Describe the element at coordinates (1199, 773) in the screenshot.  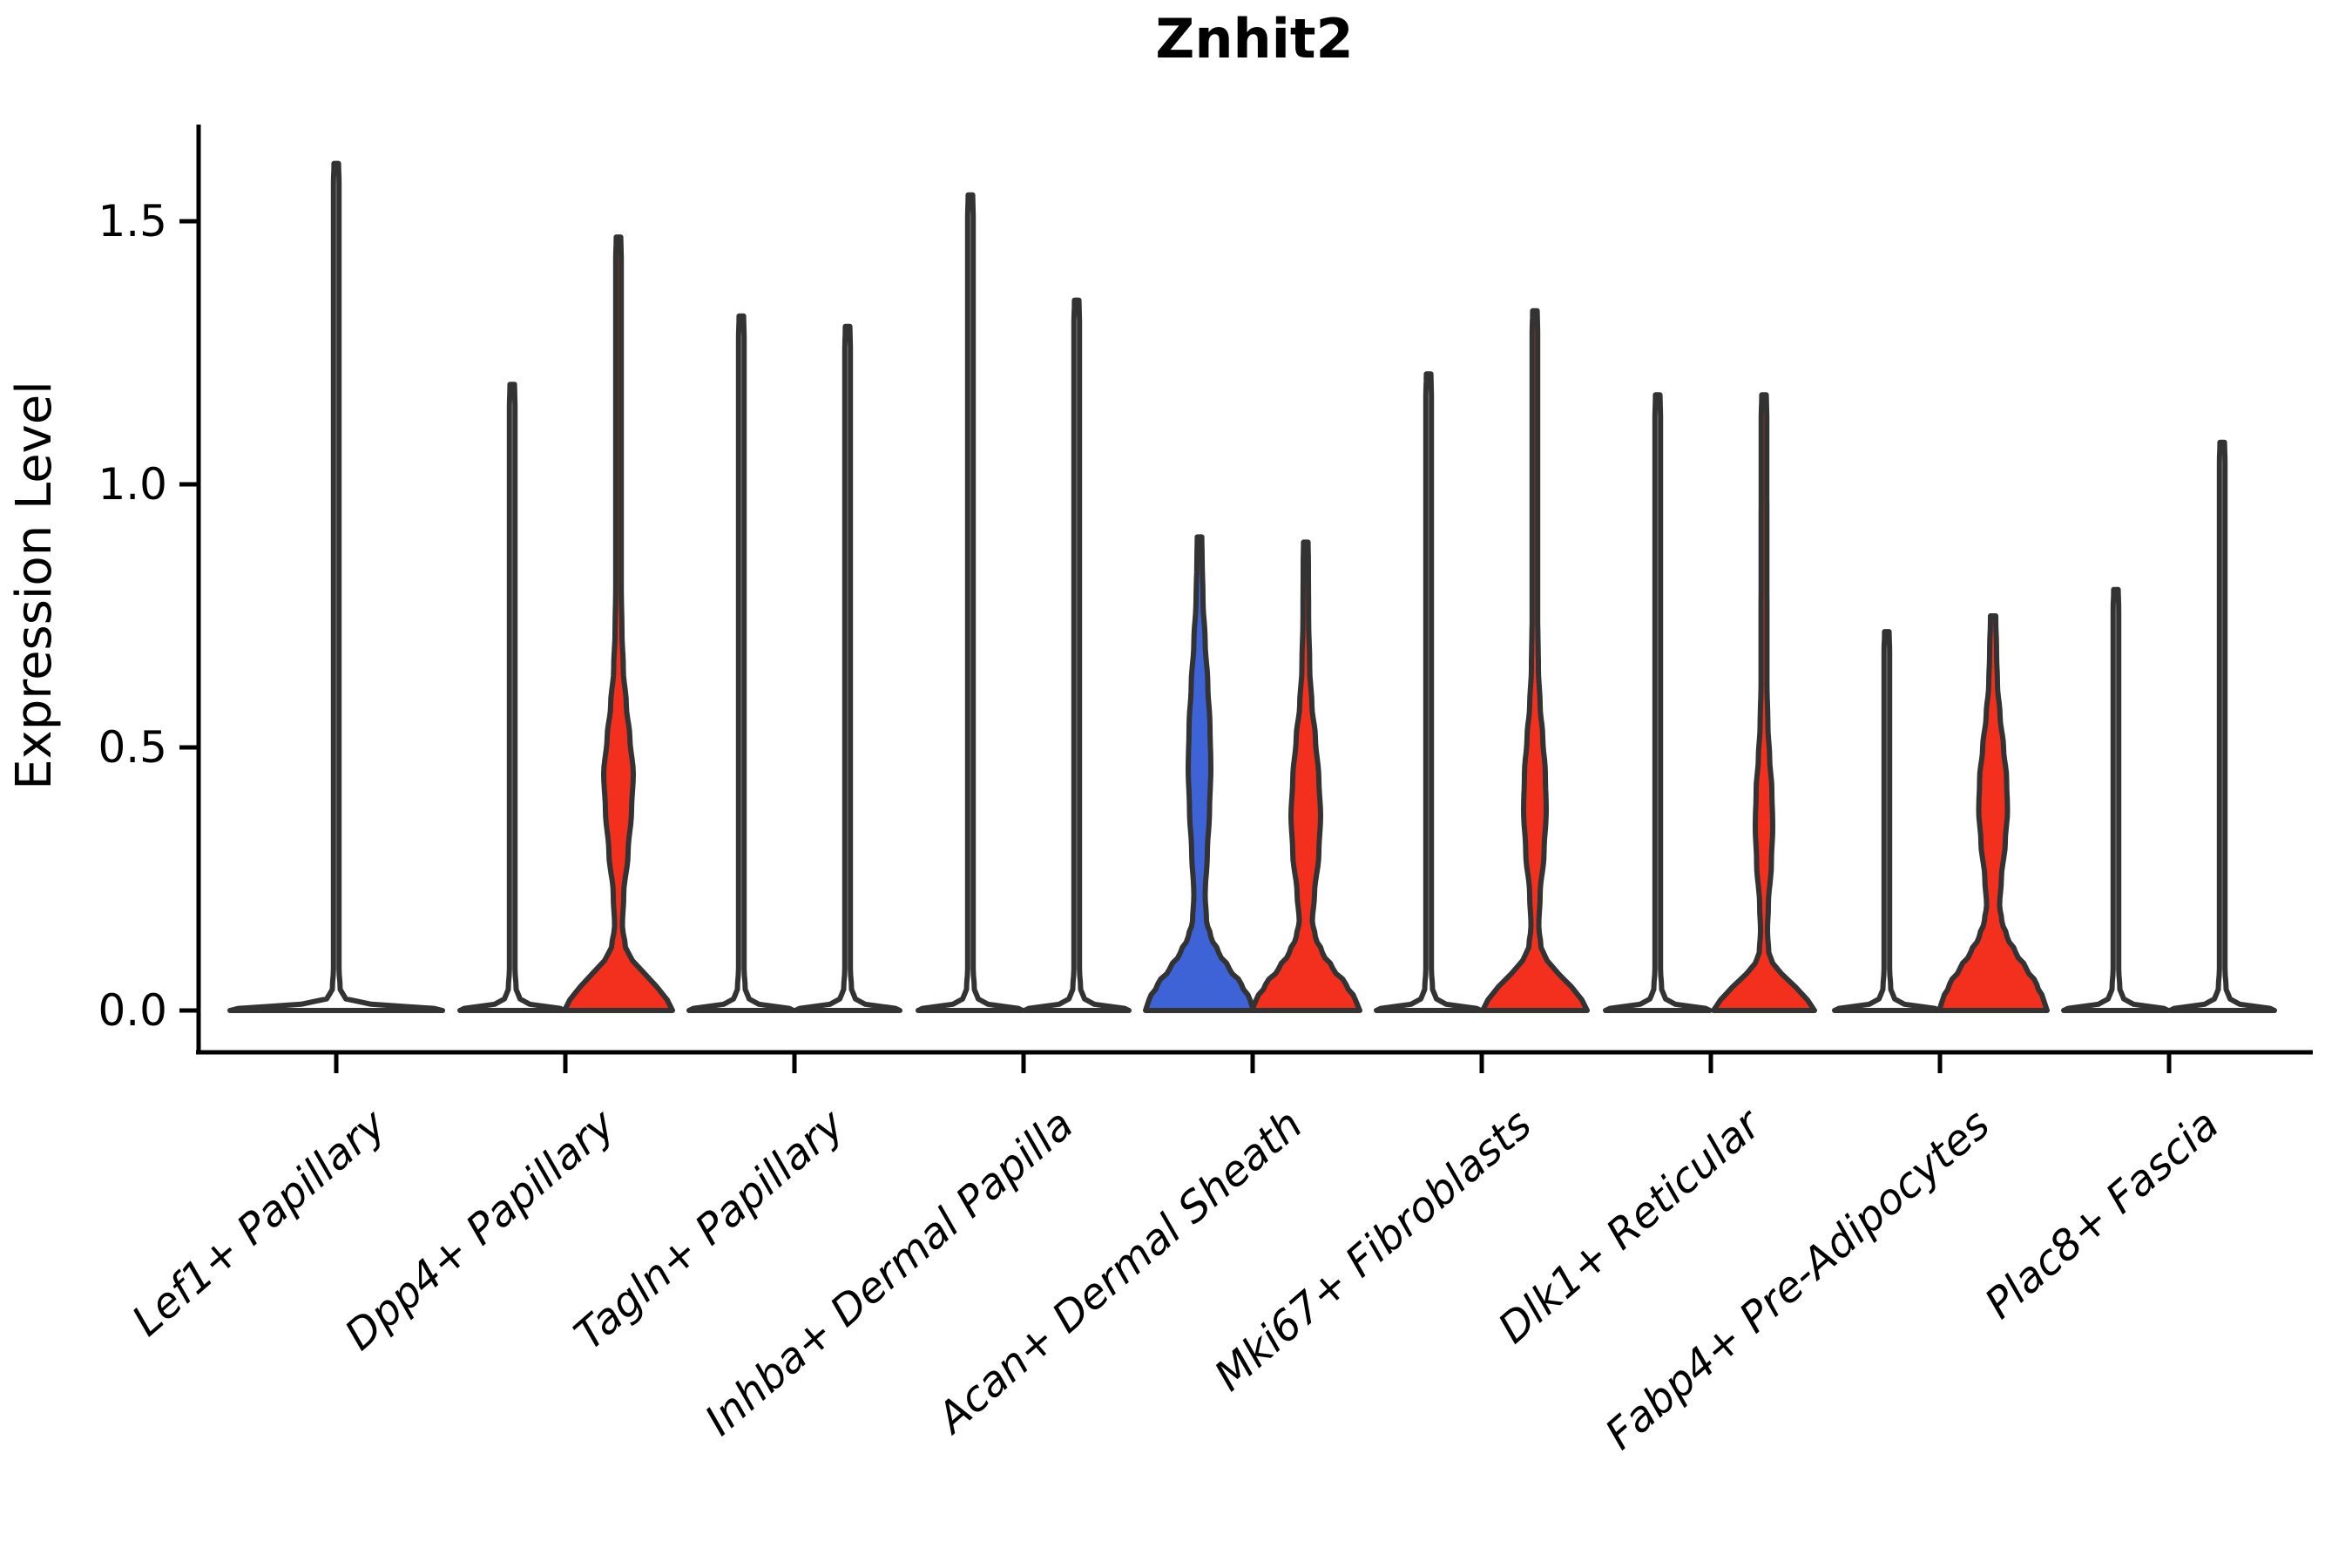
I see `violin-acan+-left` at that location.